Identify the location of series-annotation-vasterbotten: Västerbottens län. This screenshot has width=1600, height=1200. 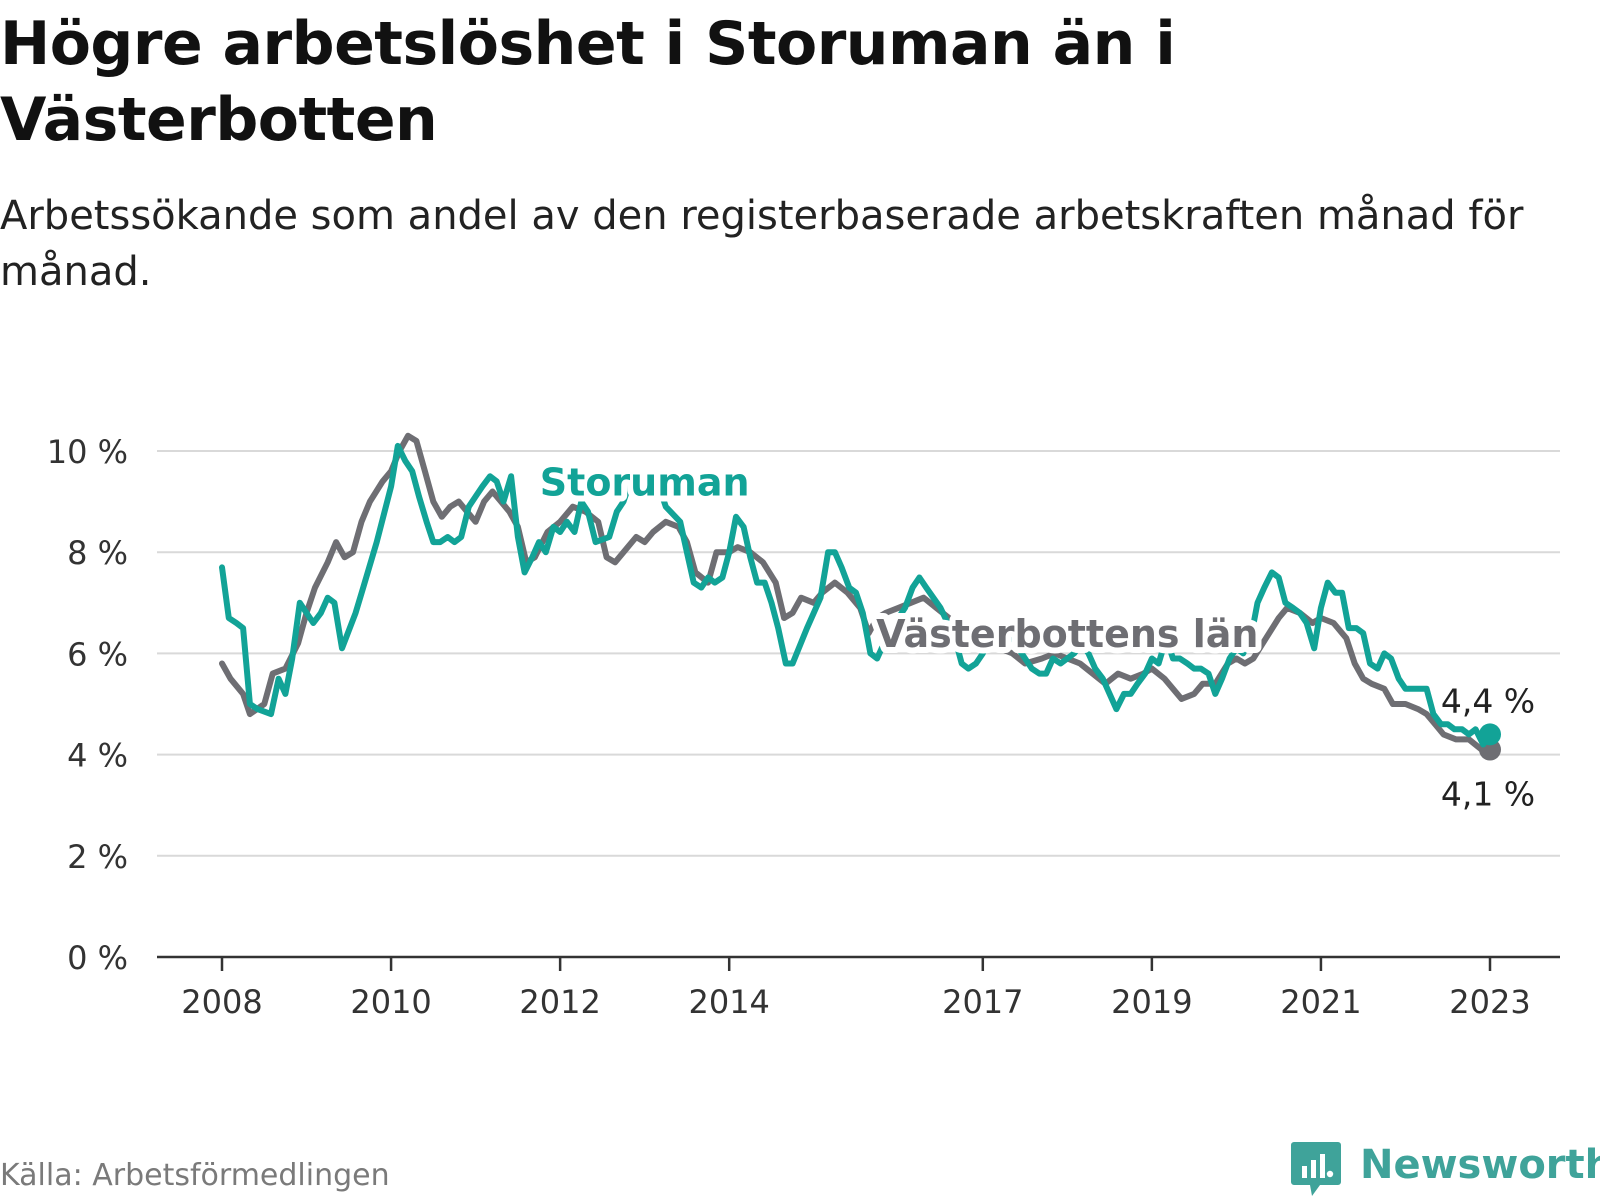
(1067, 634).